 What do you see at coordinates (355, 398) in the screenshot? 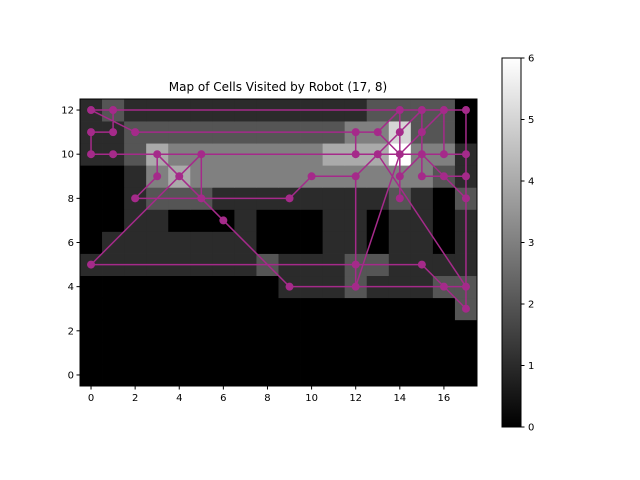
I see `x-tick-label: 12` at bounding box center [355, 398].